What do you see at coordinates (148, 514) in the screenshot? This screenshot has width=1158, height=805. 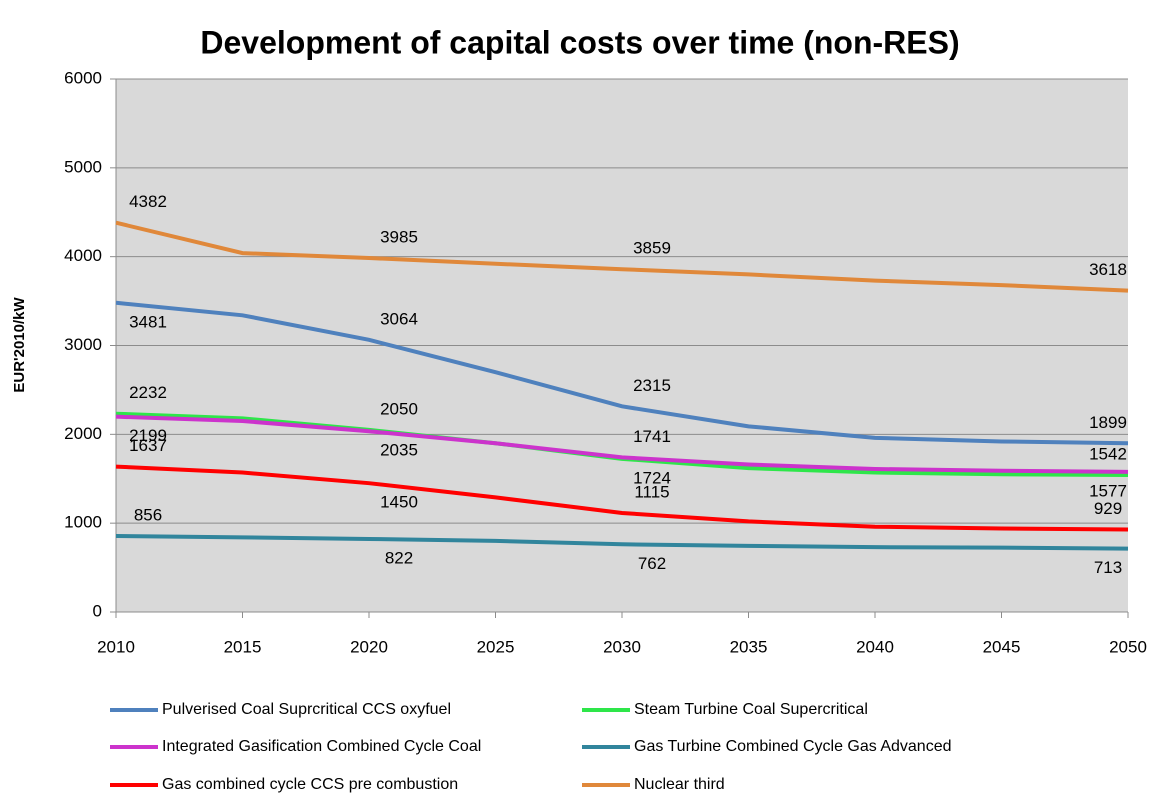 I see `data-label: 856` at bounding box center [148, 514].